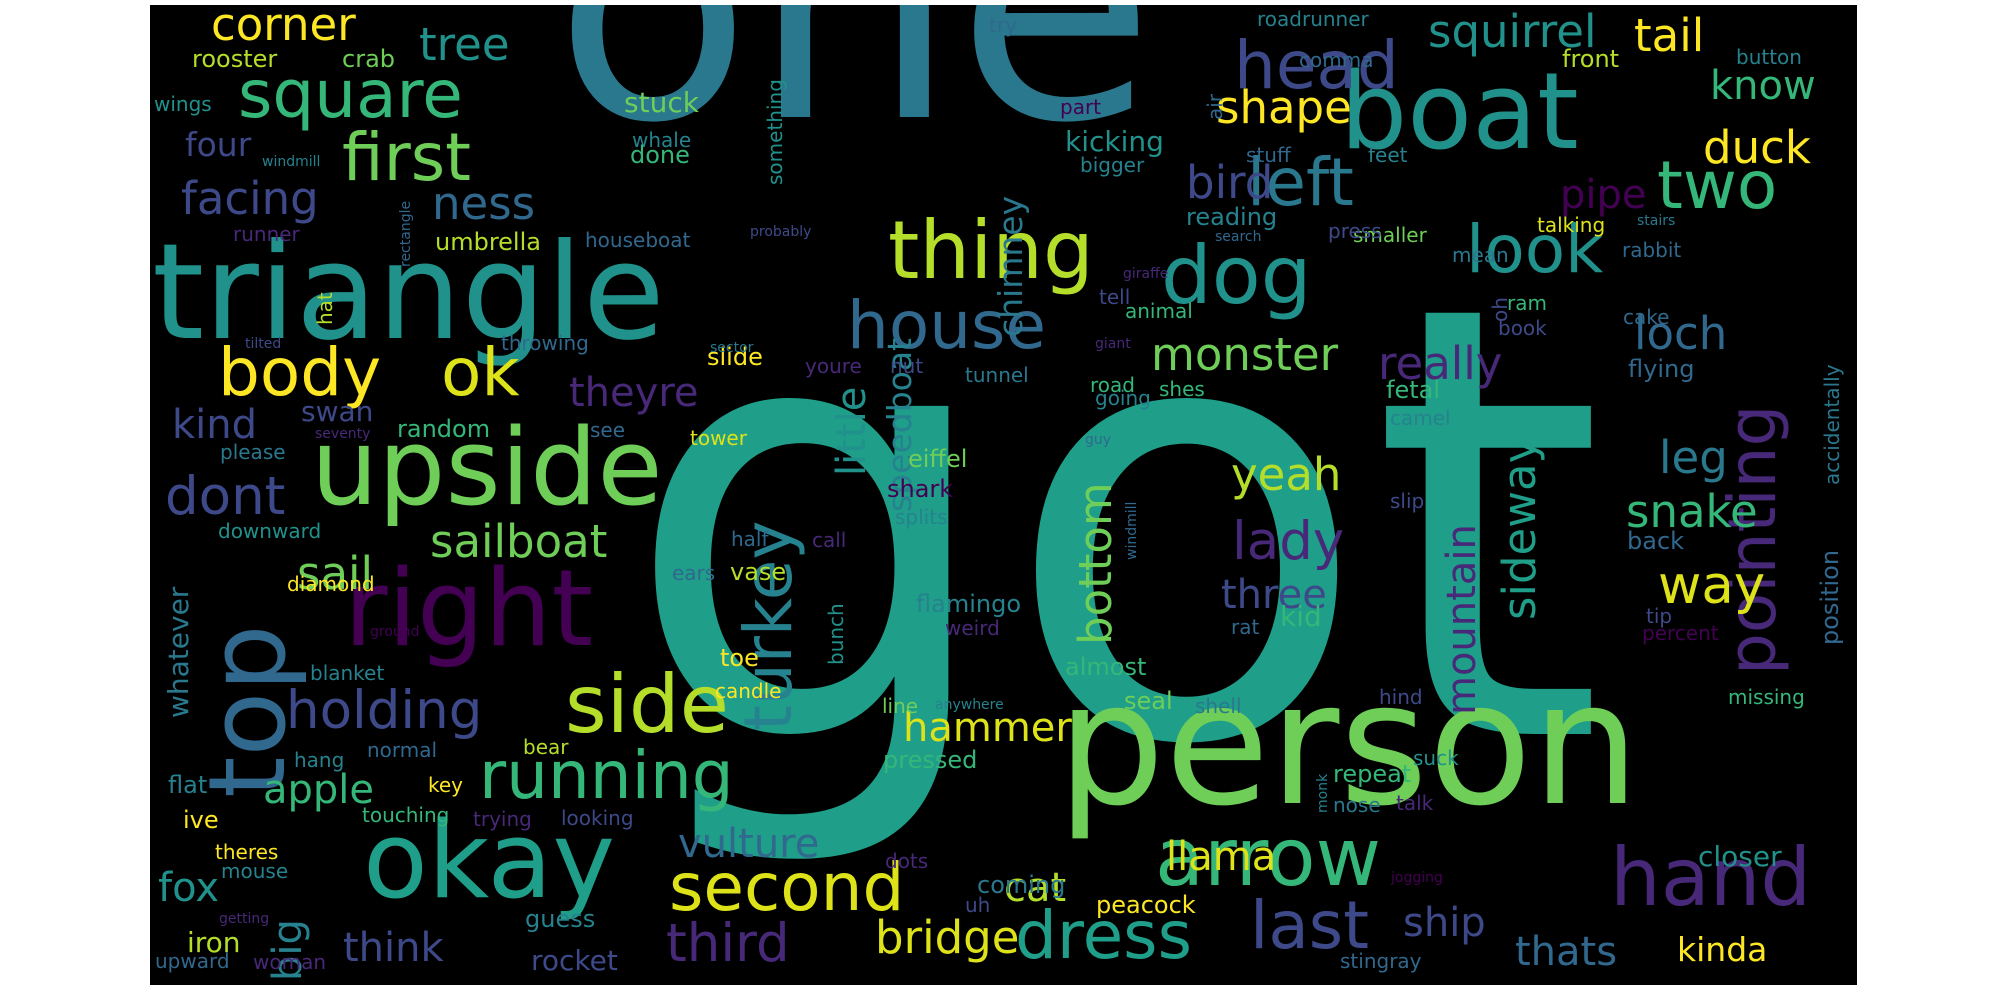  Describe the element at coordinates (402, 750) in the screenshot. I see `word: normal` at that location.